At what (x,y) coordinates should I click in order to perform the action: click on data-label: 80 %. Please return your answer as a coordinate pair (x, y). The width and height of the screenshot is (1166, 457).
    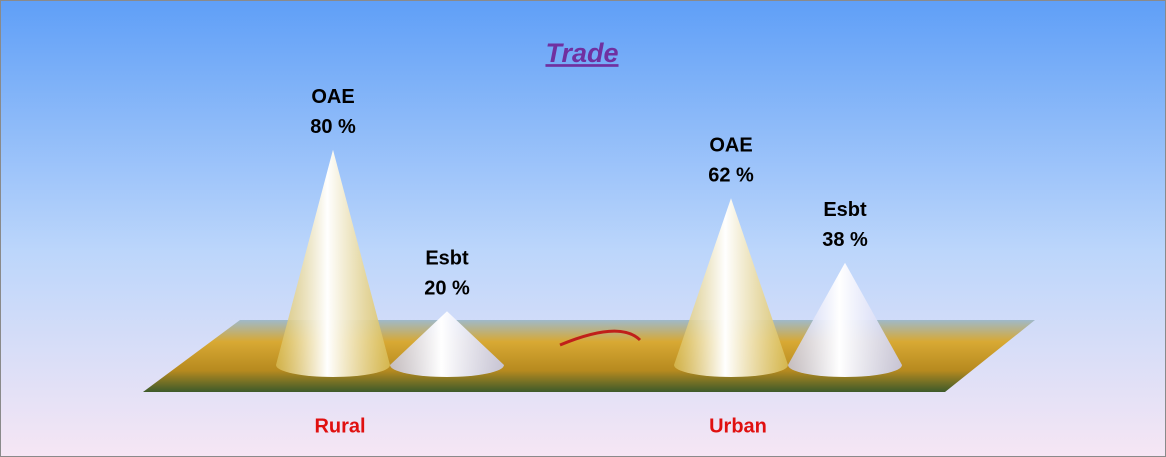
    Looking at the image, I should click on (333, 127).